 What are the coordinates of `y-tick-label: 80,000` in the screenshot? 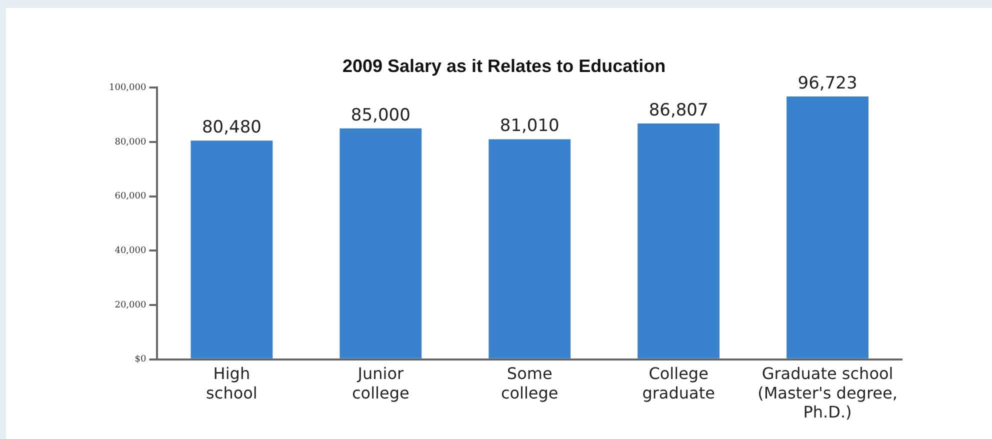 It's located at (130, 142).